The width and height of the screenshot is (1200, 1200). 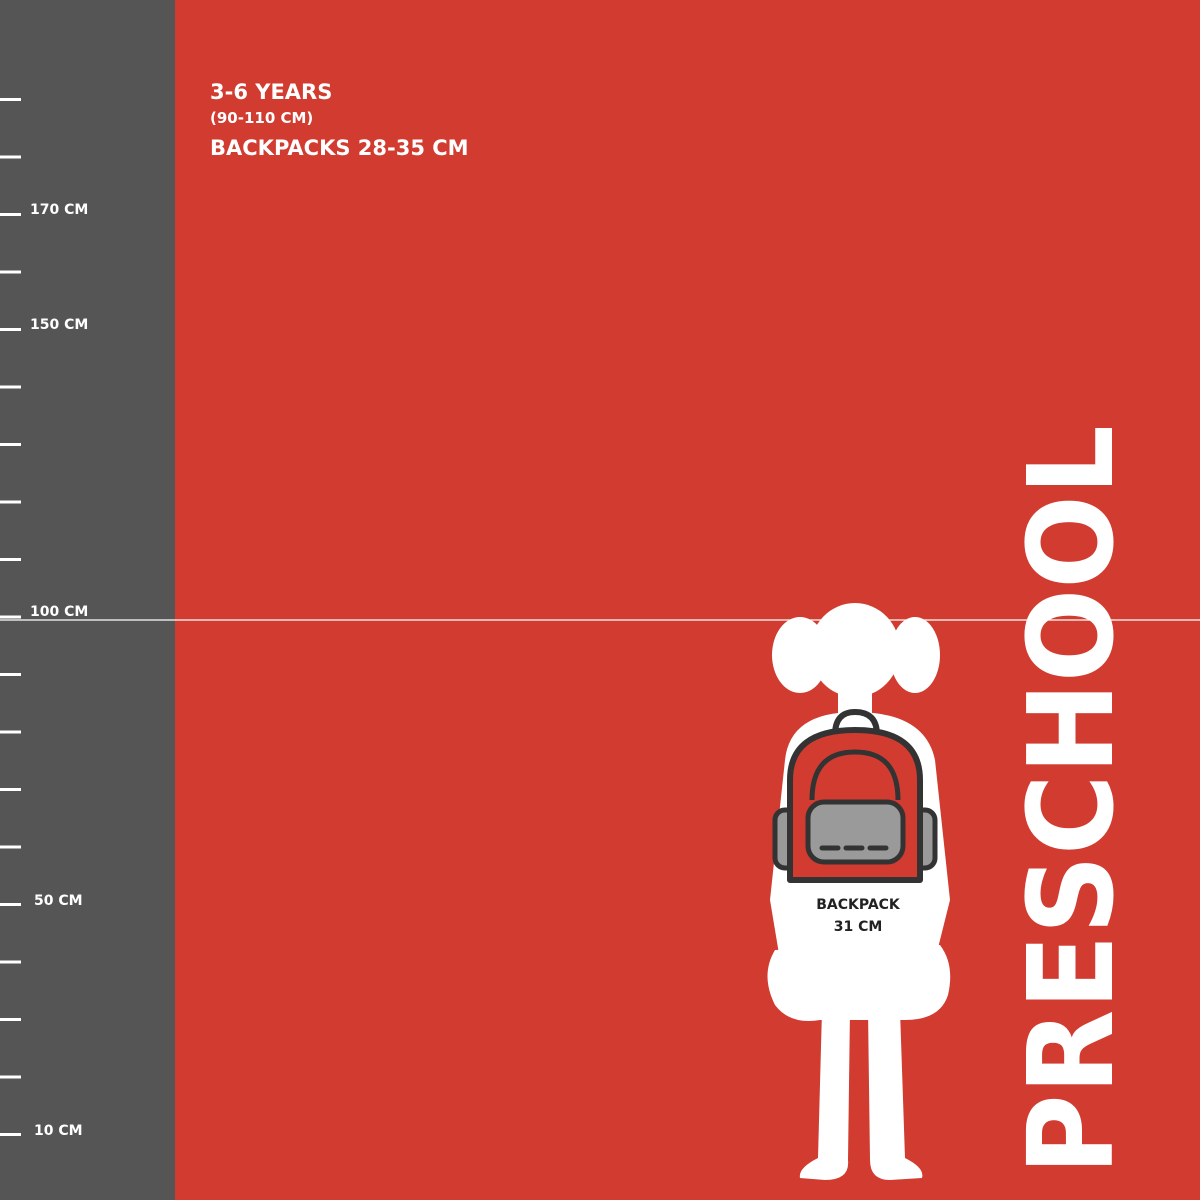 What do you see at coordinates (261, 118) in the screenshot?
I see `height-range: (90-110 CM)` at bounding box center [261, 118].